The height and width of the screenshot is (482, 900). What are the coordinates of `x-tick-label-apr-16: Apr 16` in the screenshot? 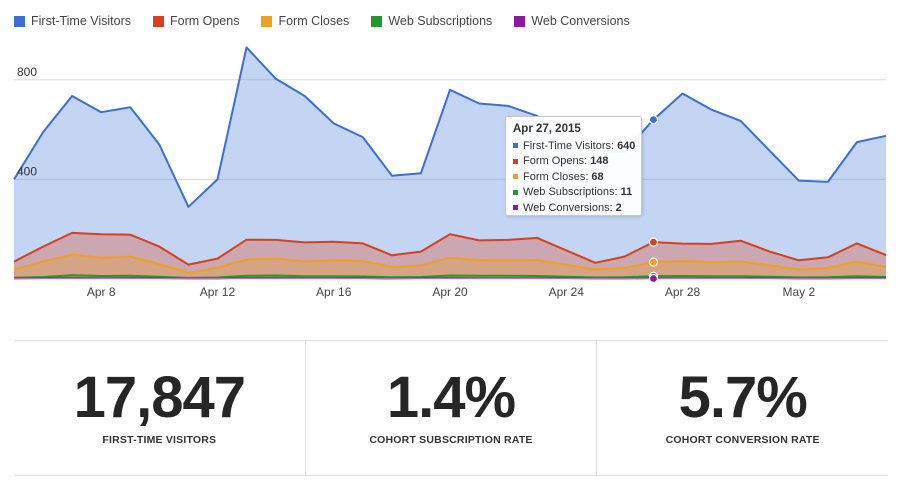 It's located at (334, 292).